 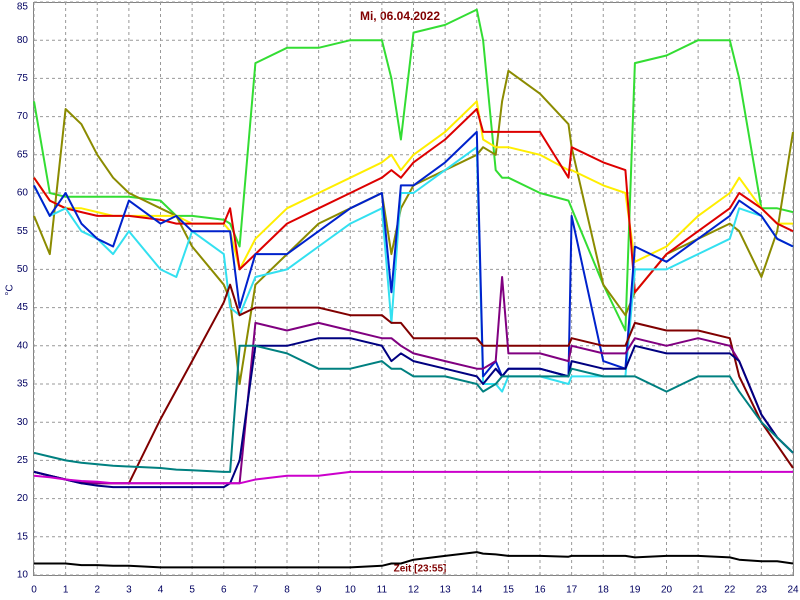 What do you see at coordinates (23, 384) in the screenshot?
I see `y-tick-label: 35` at bounding box center [23, 384].